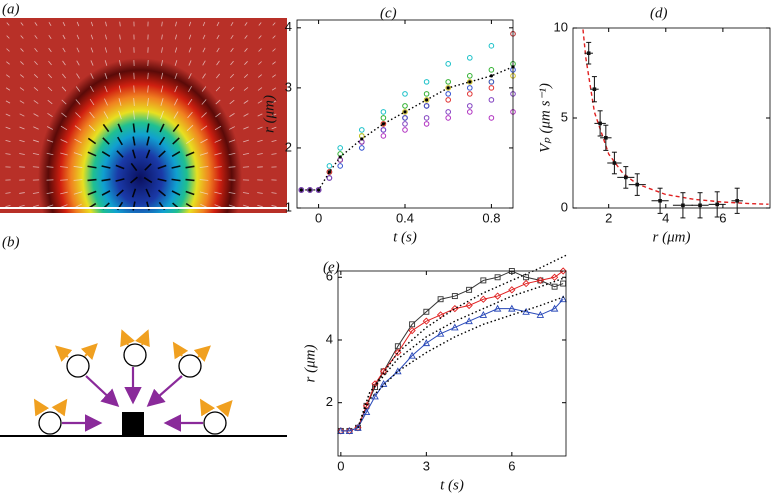 This screenshot has height=502, width=780. Describe the element at coordinates (102, 391) in the screenshot. I see `arrow` at that location.